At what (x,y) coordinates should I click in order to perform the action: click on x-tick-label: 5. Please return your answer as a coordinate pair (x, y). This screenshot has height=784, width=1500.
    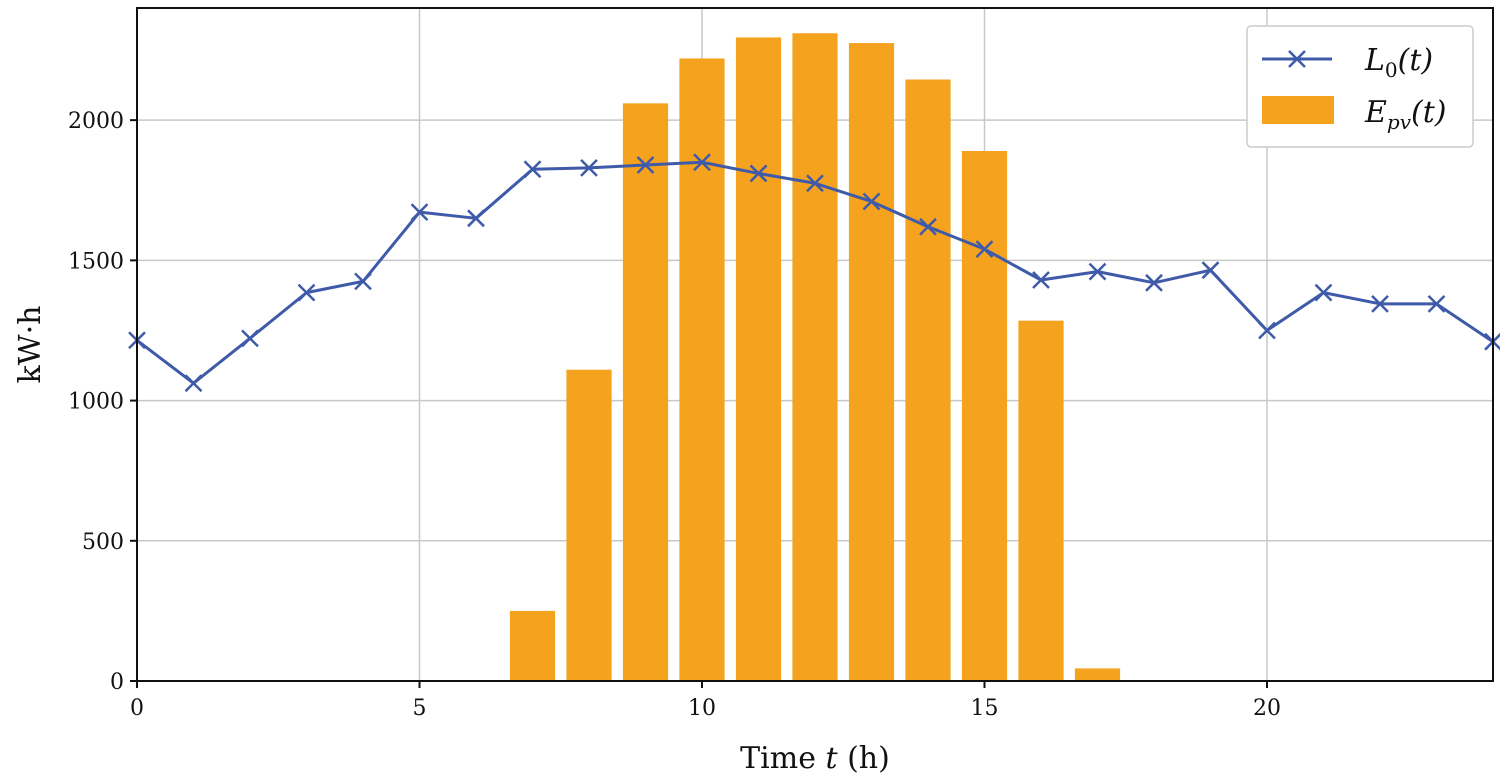
    Looking at the image, I should click on (420, 708).